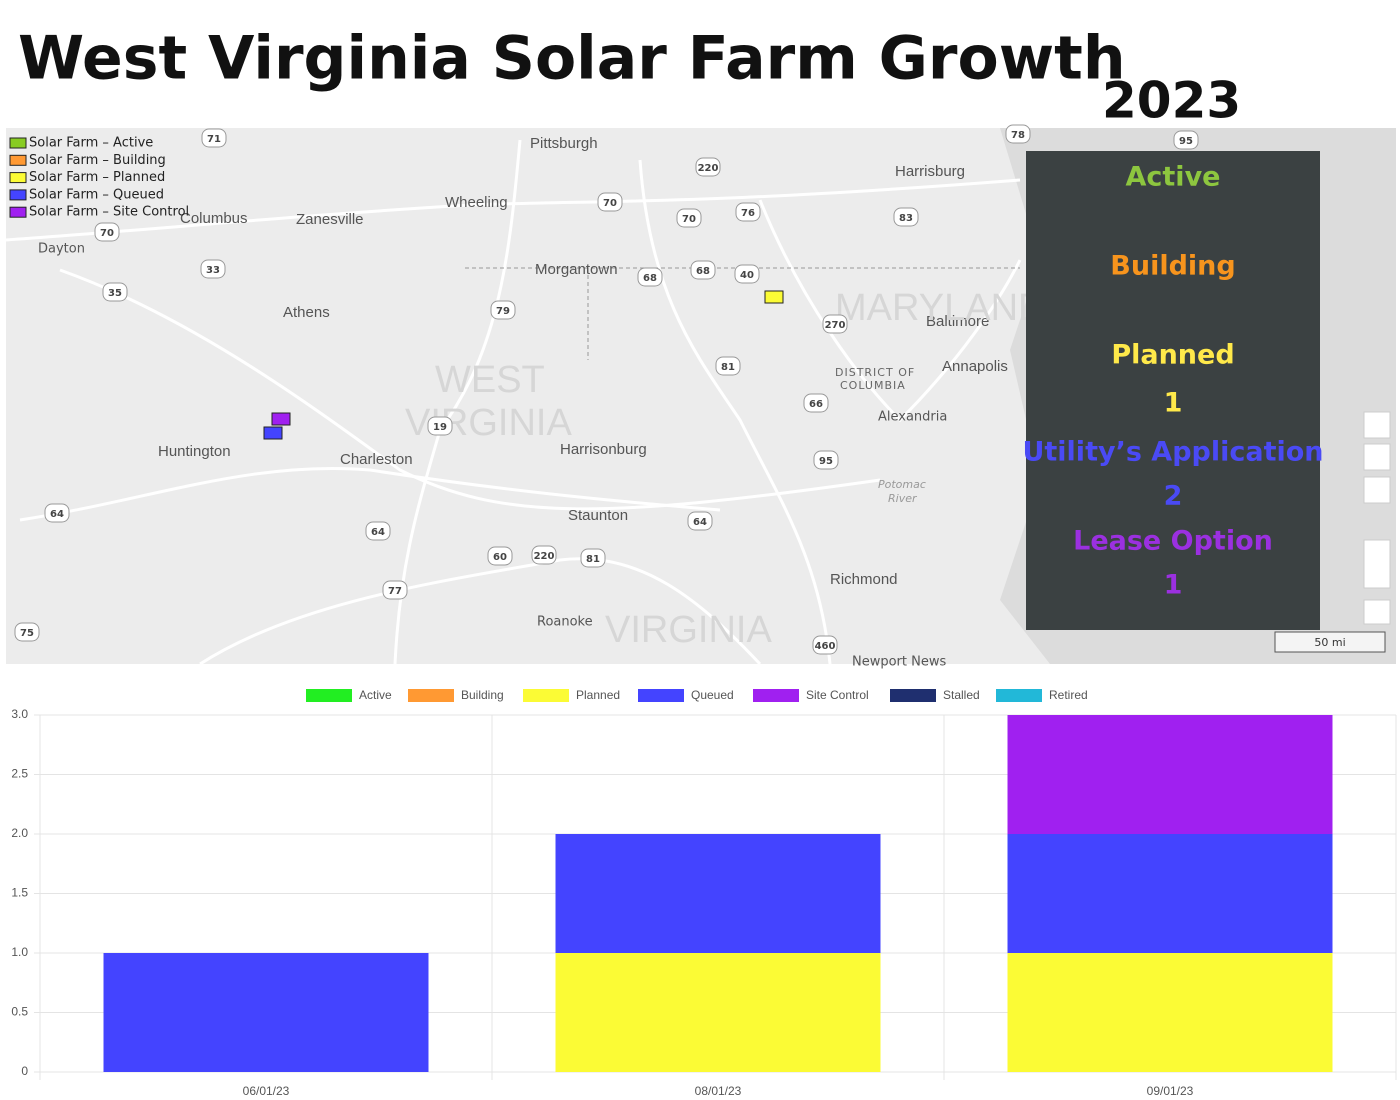 Image resolution: width=1400 pixels, height=1100 pixels. Describe the element at coordinates (748, 213) in the screenshot. I see `road-shield-label: 76` at that location.